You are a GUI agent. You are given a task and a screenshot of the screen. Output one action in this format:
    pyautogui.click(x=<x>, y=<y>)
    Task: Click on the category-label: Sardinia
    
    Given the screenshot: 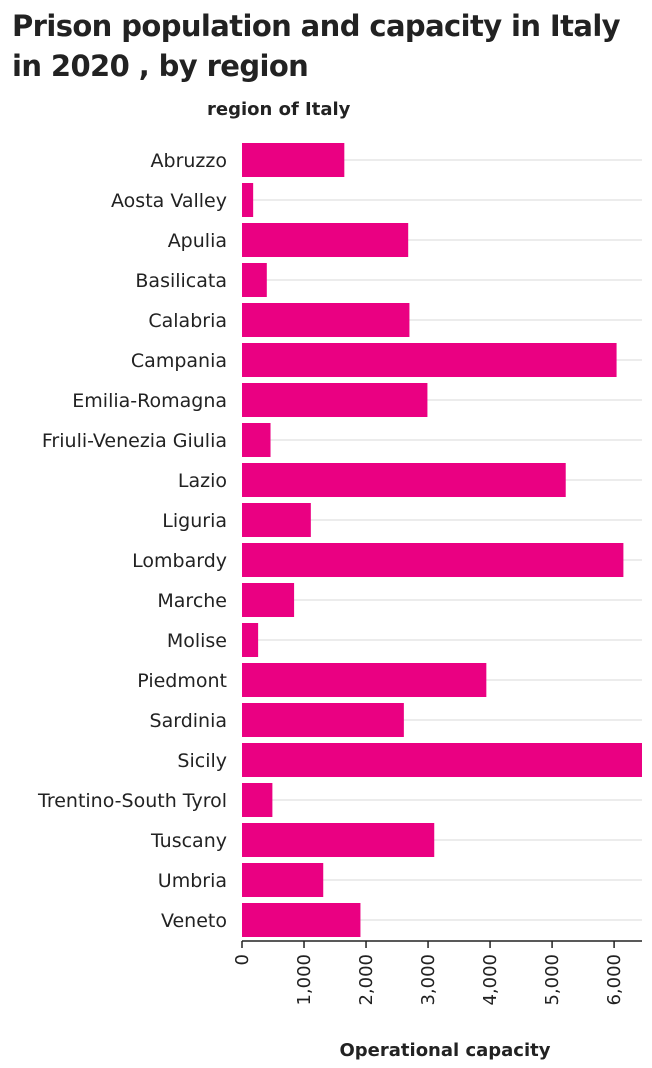 What is the action you would take?
    pyautogui.click(x=188, y=721)
    